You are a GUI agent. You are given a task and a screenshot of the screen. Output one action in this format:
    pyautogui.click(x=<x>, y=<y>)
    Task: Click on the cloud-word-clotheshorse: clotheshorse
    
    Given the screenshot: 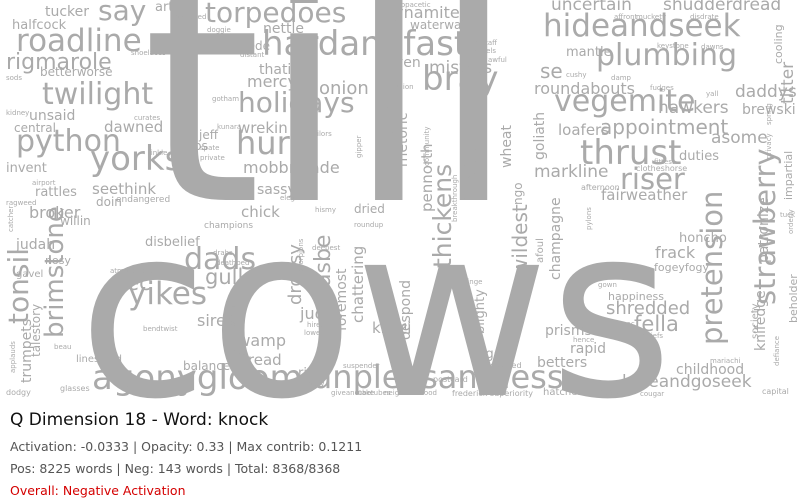 What is the action you would take?
    pyautogui.click(x=662, y=168)
    